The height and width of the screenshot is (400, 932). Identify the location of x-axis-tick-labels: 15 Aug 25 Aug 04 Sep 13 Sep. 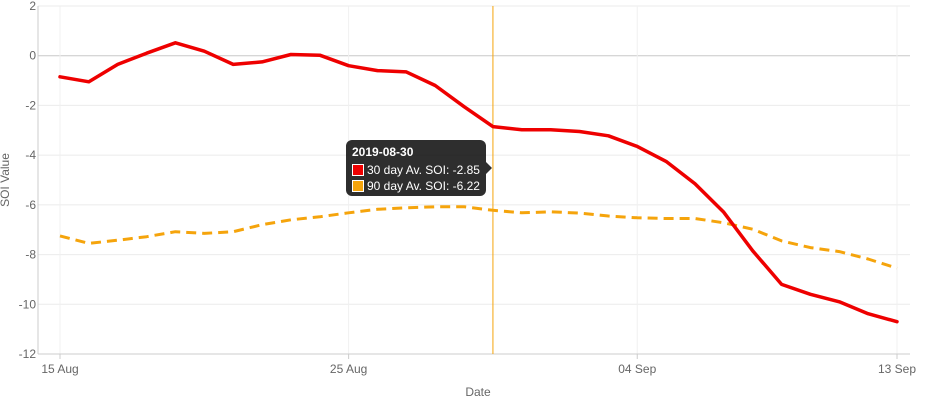
(478, 365).